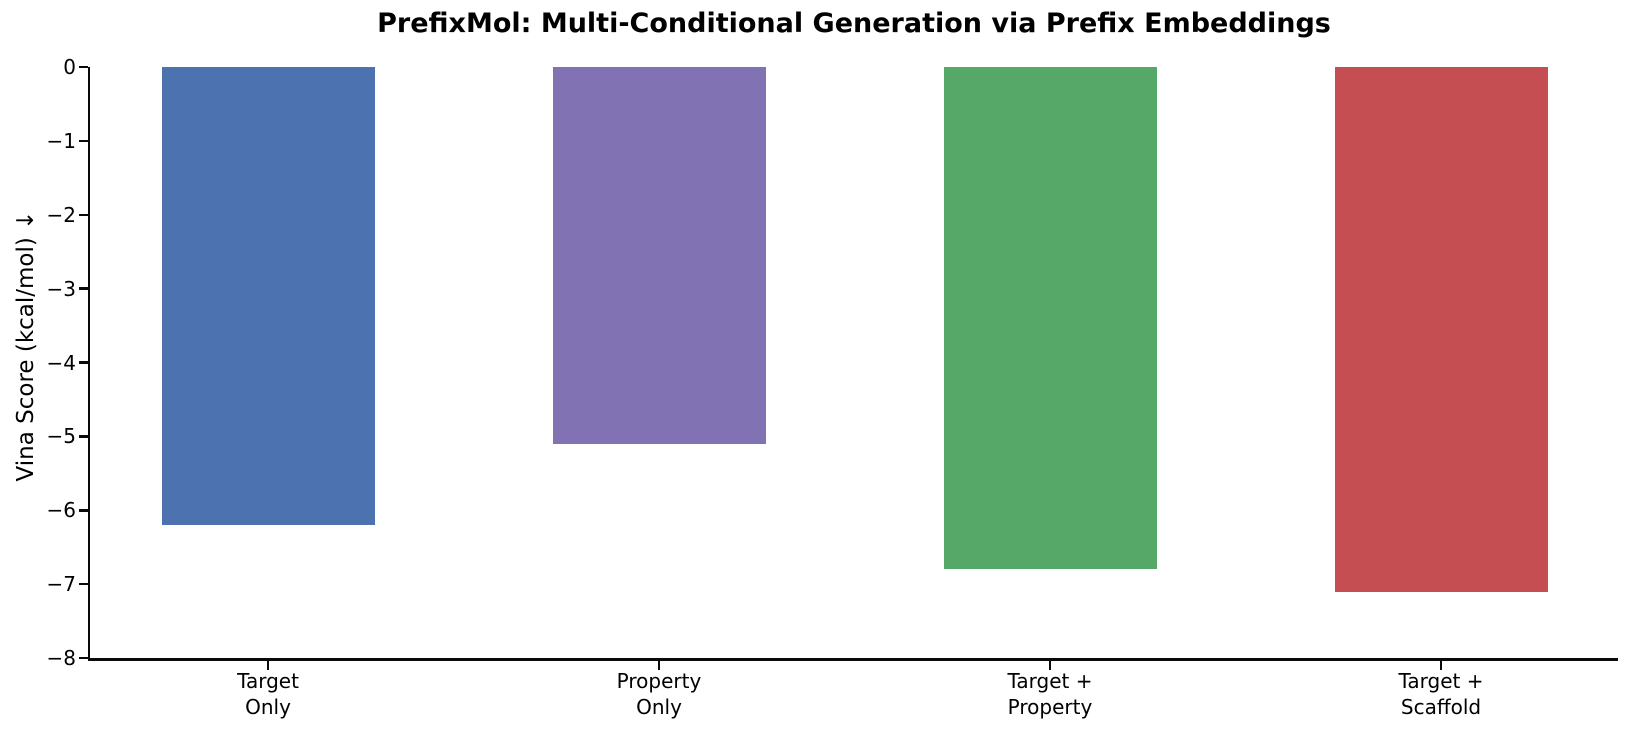  Describe the element at coordinates (659, 694) in the screenshot. I see `x-tick-label: Property Only` at that location.